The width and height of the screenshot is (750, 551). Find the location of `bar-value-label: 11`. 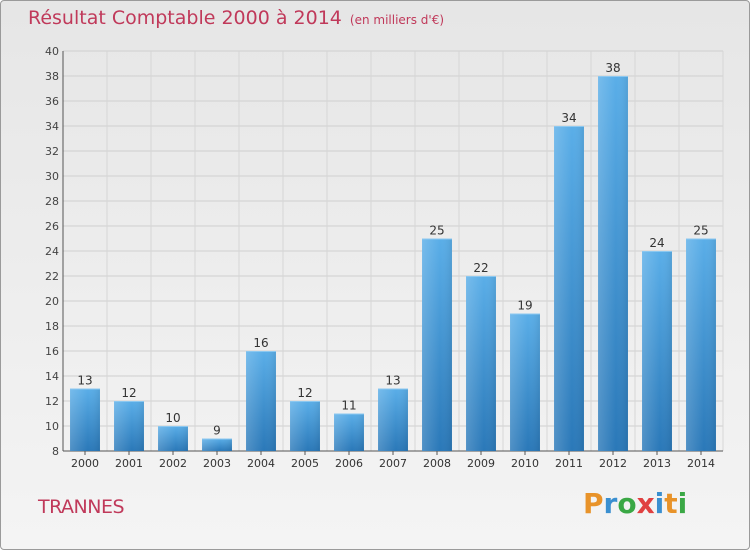

bar-value-label: 11 is located at coordinates (348, 406).